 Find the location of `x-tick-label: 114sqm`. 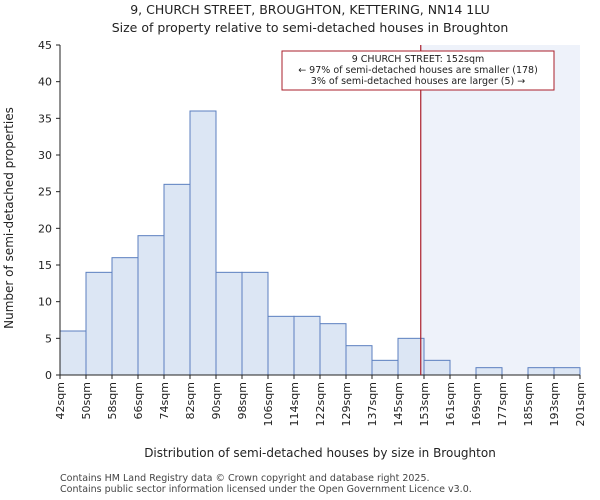

x-tick-label: 114sqm is located at coordinates (294, 404).